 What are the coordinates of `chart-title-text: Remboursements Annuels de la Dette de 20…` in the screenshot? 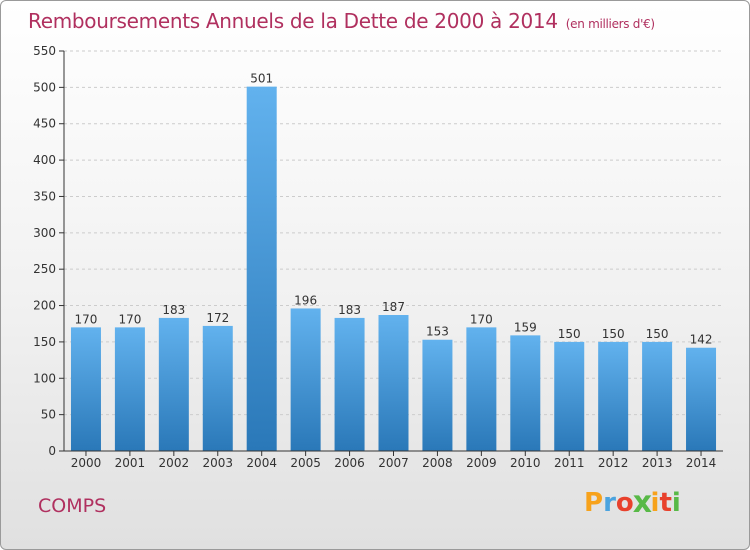 It's located at (293, 21).